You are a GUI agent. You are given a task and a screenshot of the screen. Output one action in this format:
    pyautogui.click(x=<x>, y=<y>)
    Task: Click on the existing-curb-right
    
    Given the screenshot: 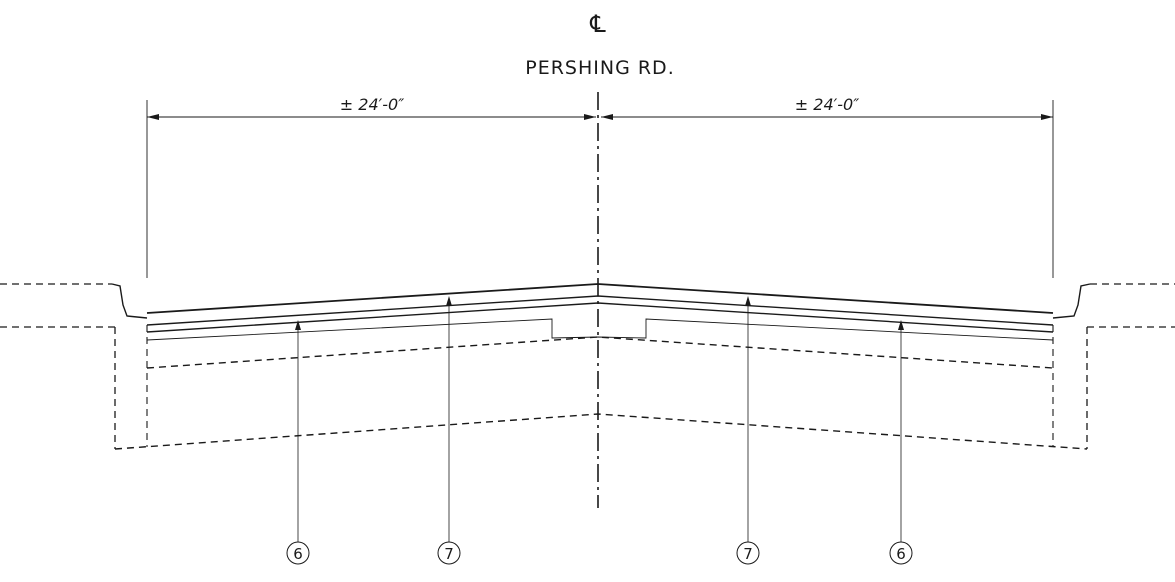 What is the action you would take?
    pyautogui.click(x=1130, y=366)
    